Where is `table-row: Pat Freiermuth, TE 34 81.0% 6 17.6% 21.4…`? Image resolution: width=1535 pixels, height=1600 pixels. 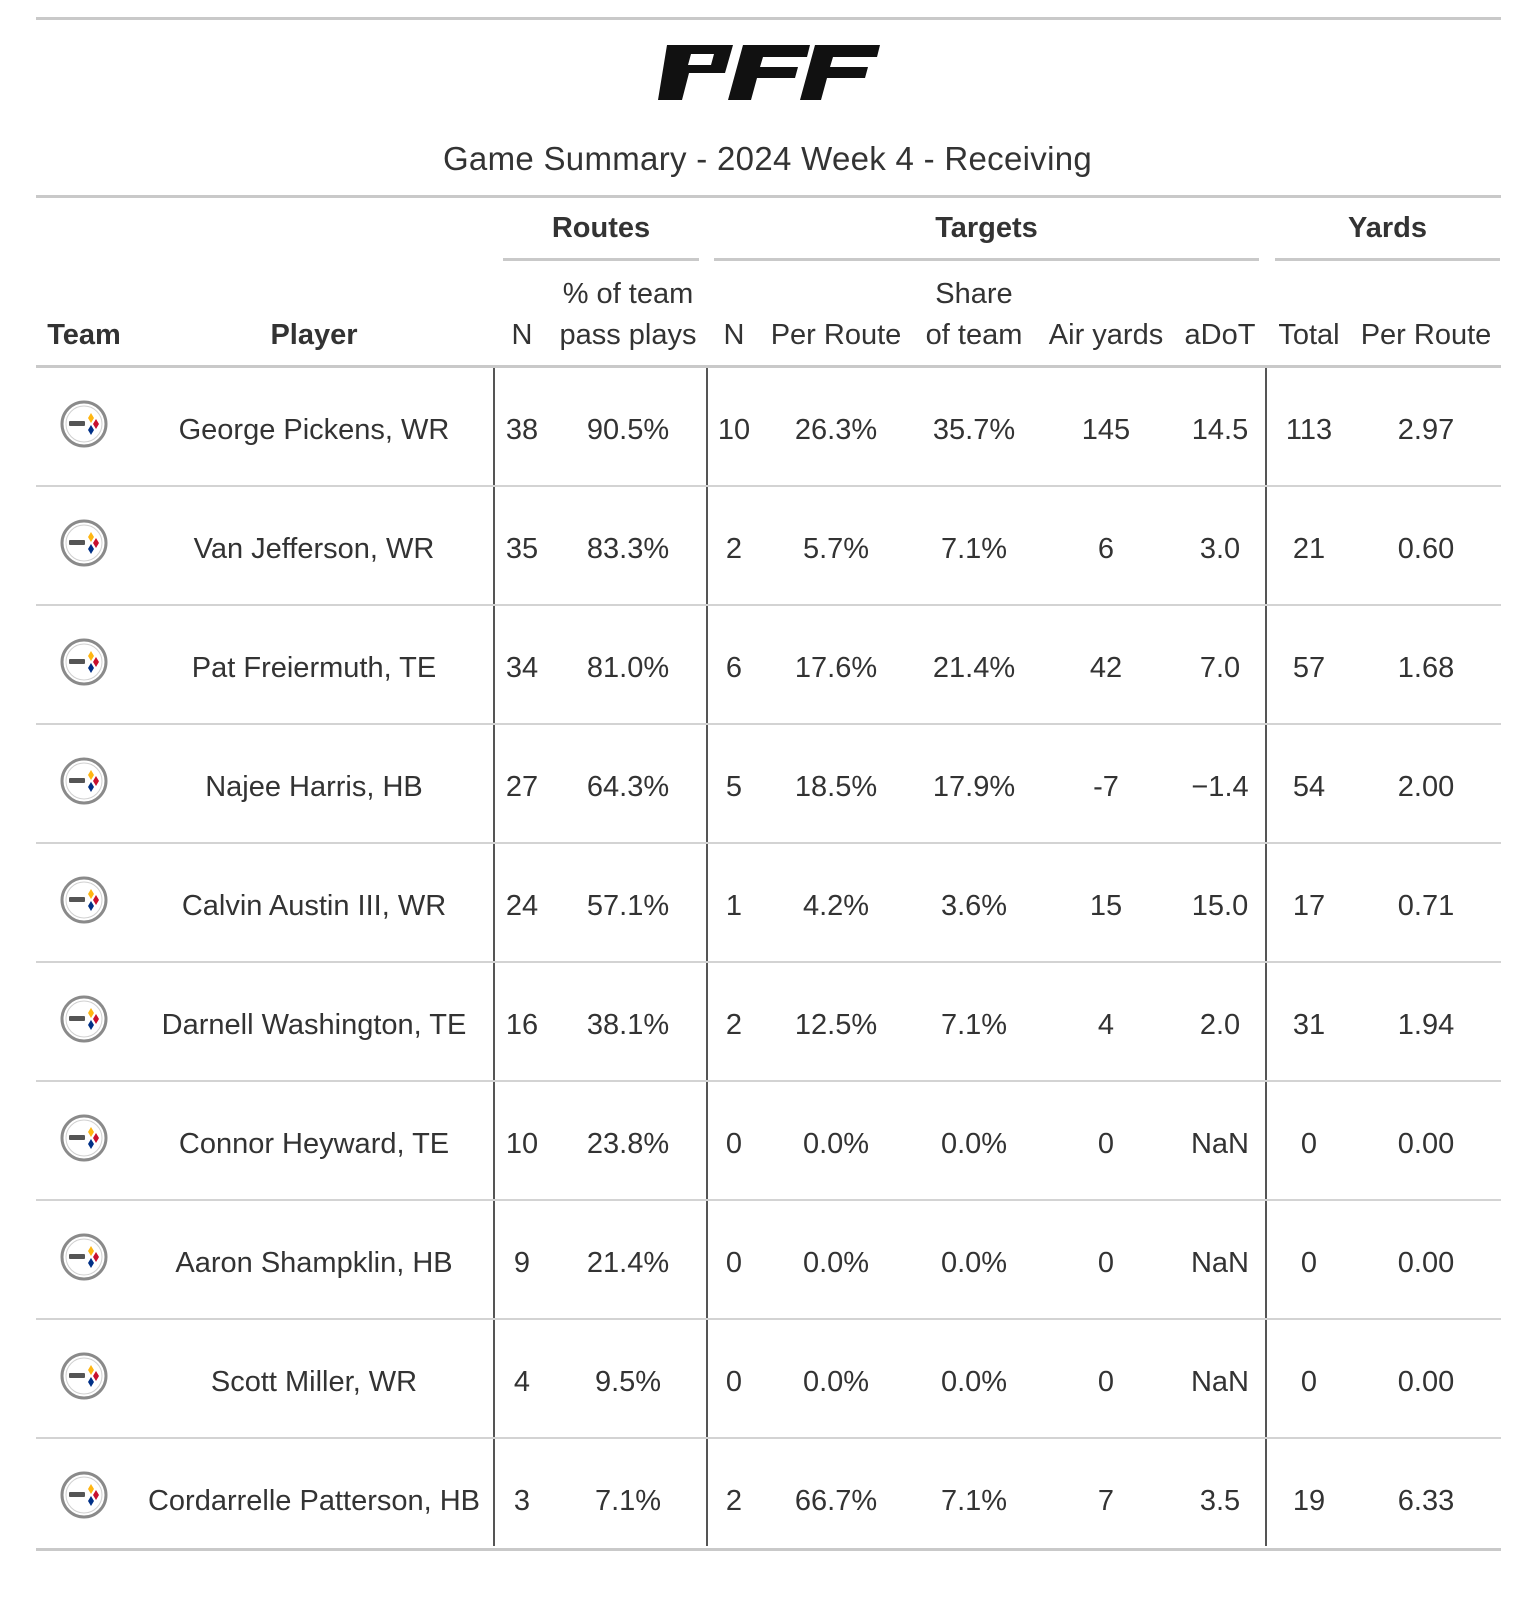 table-row: Pat Freiermuth, TE 34 81.0% 6 17.6% 21.4… is located at coordinates (768, 665).